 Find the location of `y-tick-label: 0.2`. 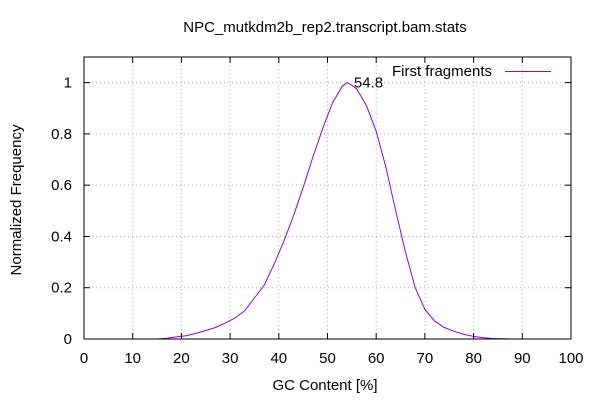

y-tick-label: 0.2 is located at coordinates (61, 288).